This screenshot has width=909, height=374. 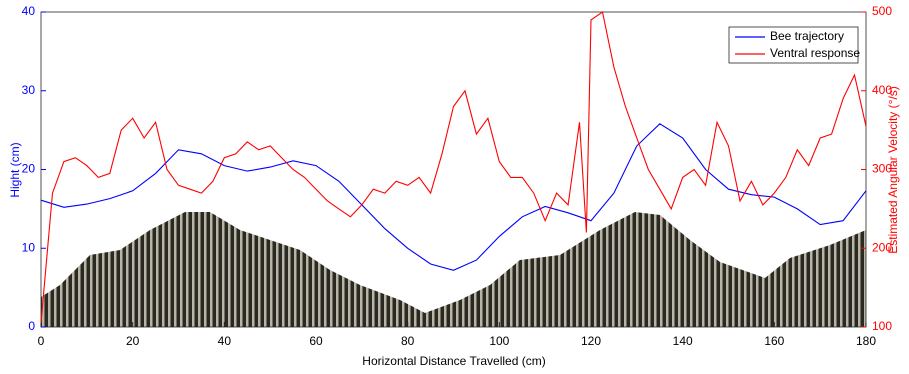 What do you see at coordinates (774, 341) in the screenshot?
I see `x-tick-label: 160` at bounding box center [774, 341].